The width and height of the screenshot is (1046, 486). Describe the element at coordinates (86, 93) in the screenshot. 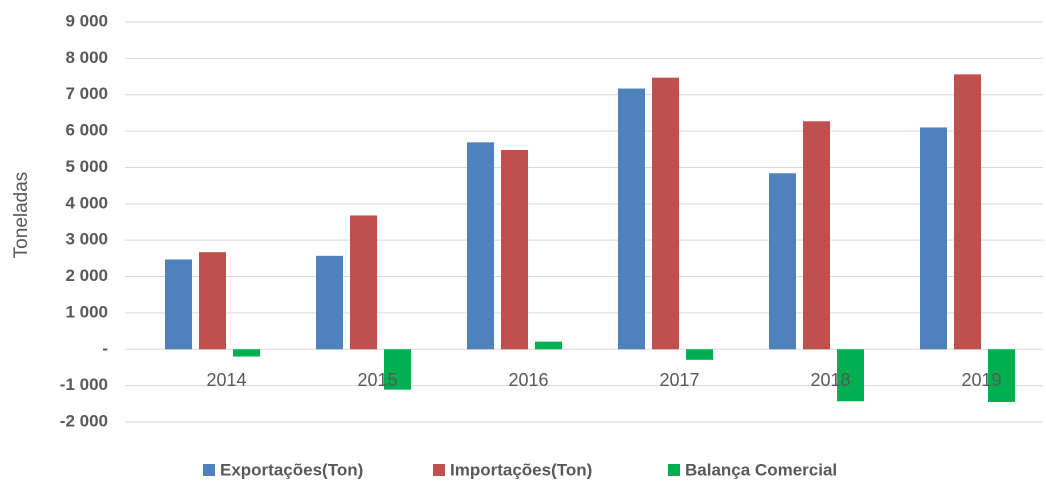

I see `y-tick-label: 7 000` at that location.